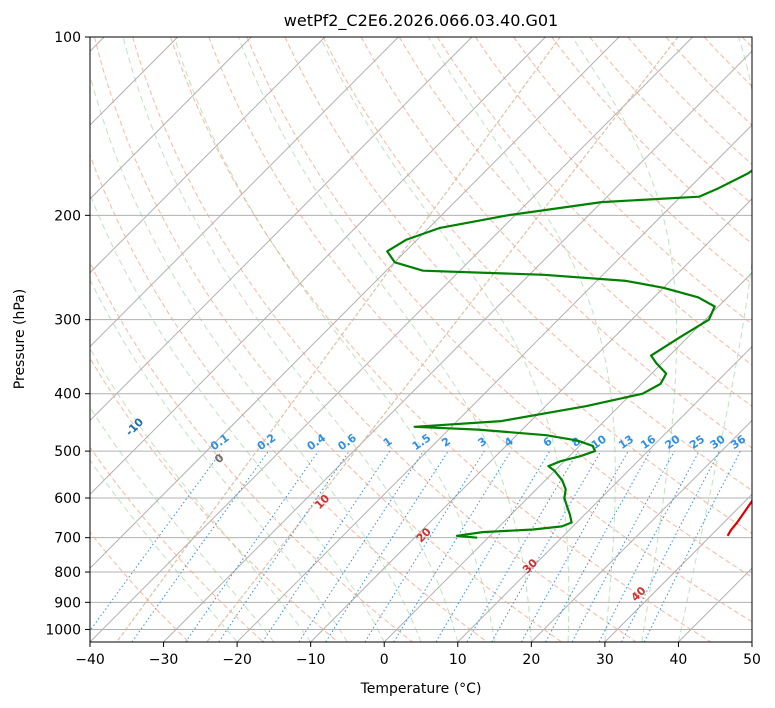  Describe the element at coordinates (384, 660) in the screenshot. I see `x-tick-label: 0` at that location.